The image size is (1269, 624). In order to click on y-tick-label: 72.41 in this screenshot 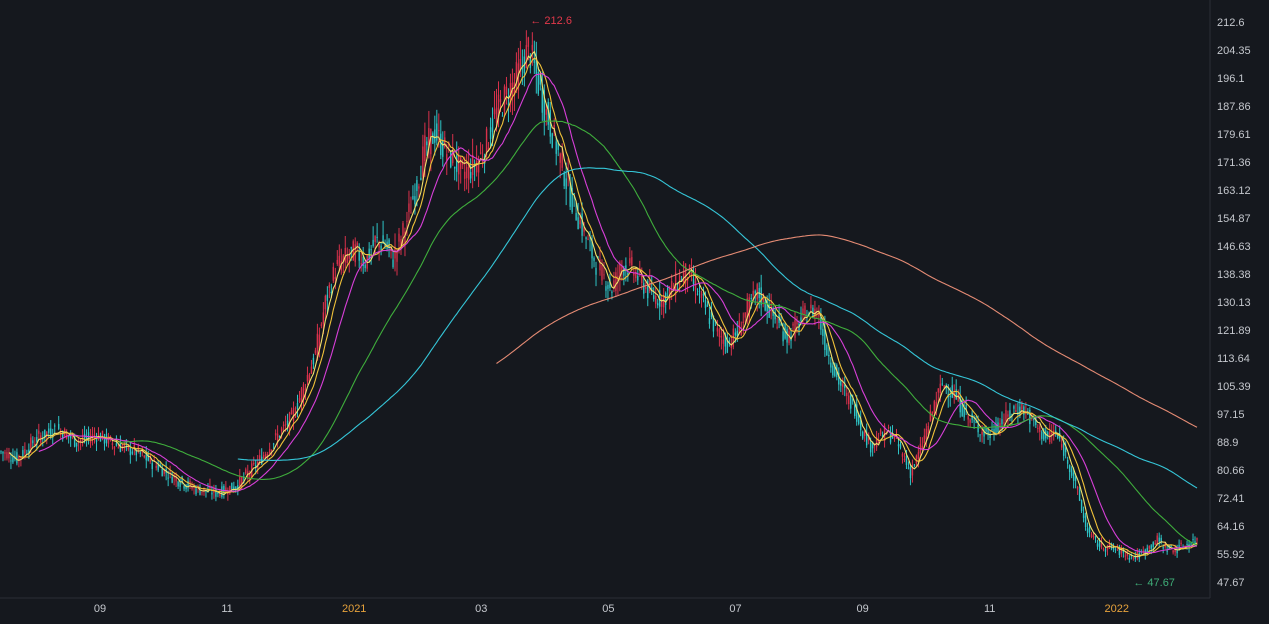, I will do `click(1231, 499)`.